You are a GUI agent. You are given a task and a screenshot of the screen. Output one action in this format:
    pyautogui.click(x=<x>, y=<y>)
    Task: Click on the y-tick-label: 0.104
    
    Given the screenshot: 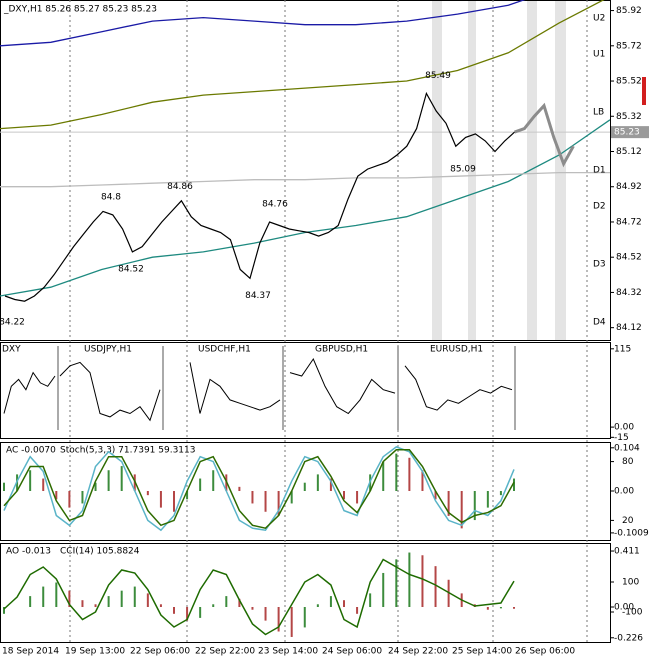 What is the action you would take?
    pyautogui.click(x=627, y=448)
    